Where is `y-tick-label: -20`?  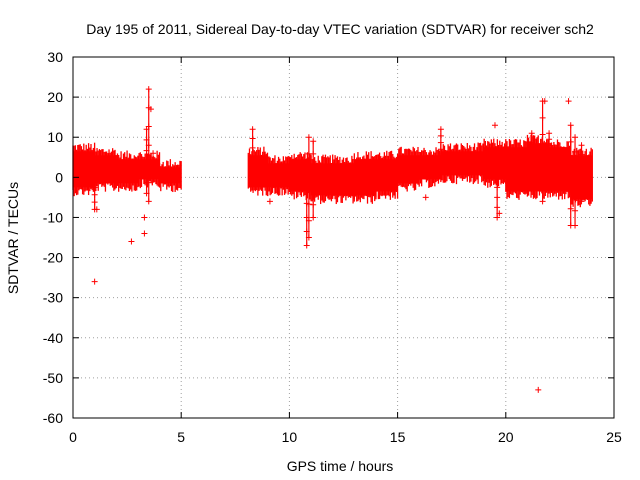 y-tick-label: -20 is located at coordinates (53, 258).